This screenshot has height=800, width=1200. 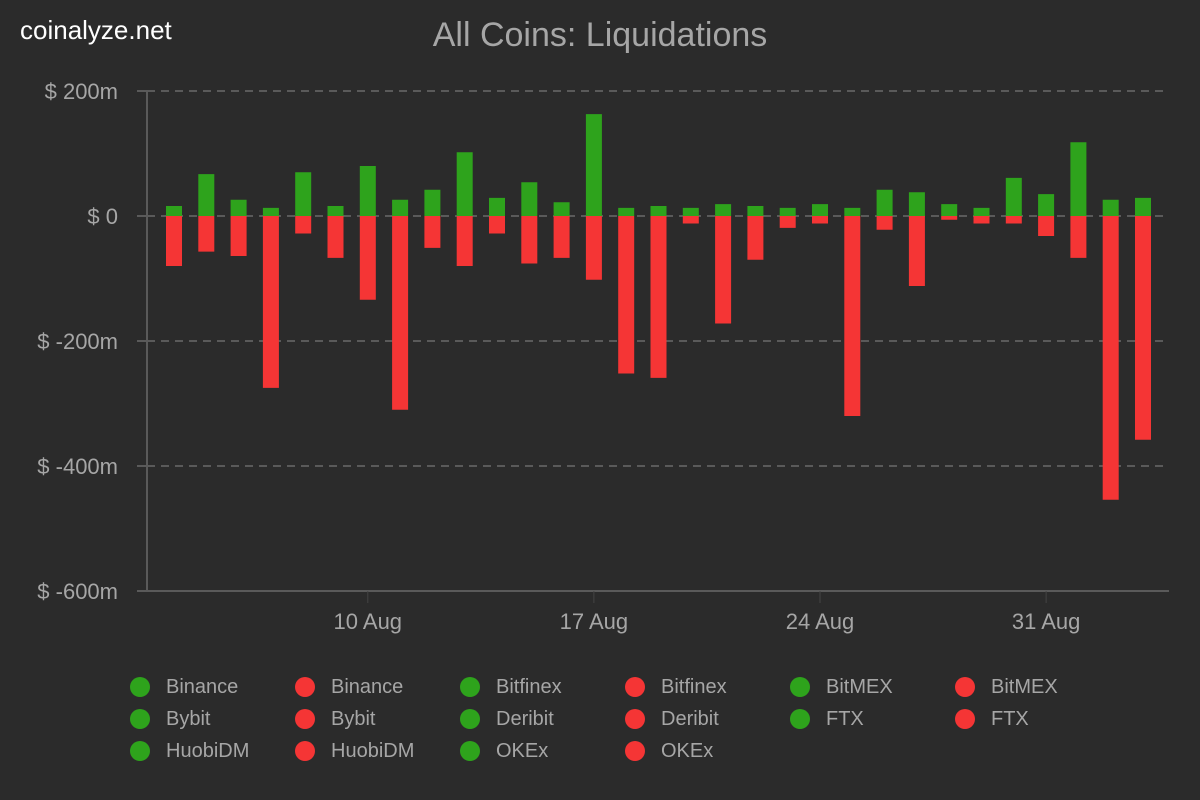 I want to click on legend-label: BitMEX, so click(x=859, y=686).